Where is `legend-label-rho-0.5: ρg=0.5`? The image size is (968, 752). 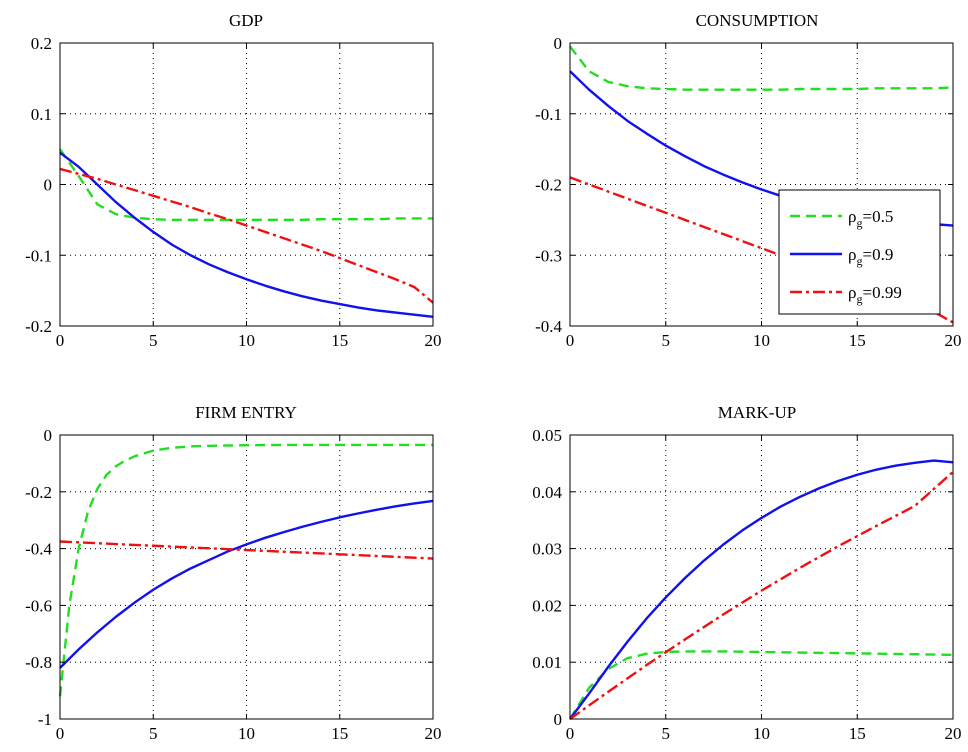 legend-label-rho-0.5: ρg=0.5 is located at coordinates (870, 218).